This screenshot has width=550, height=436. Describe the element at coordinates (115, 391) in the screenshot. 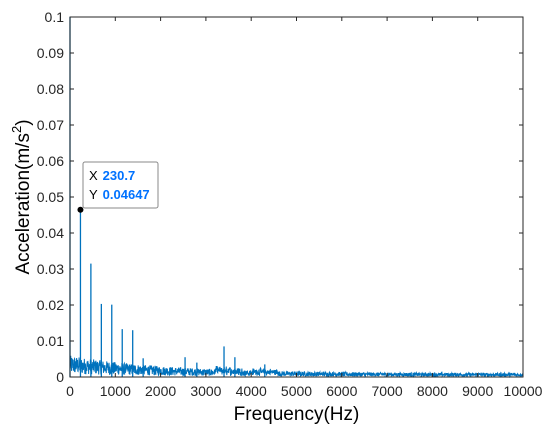

I see `x-tick-label: 1000` at that location.